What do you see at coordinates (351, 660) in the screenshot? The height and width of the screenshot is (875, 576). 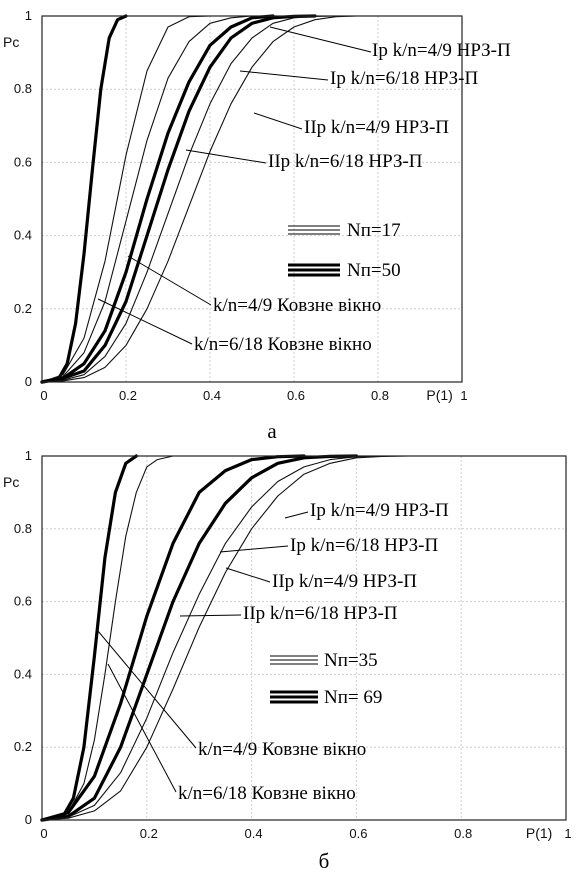 I see `annotation-label: Nп=35` at bounding box center [351, 660].